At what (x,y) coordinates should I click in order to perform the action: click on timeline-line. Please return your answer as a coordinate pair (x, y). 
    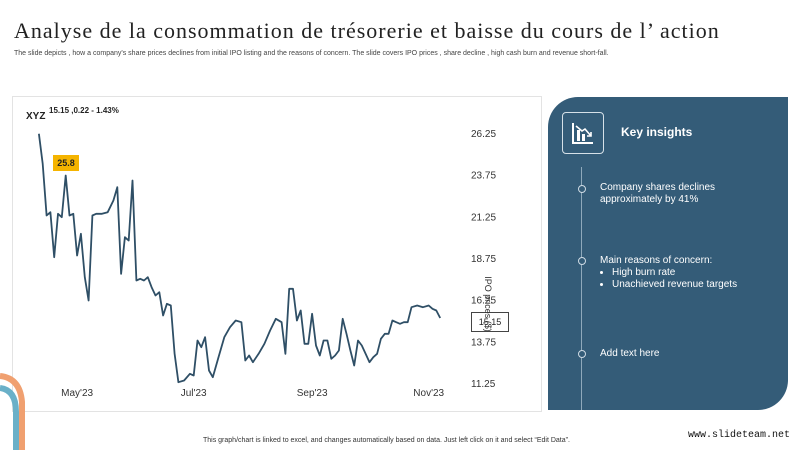
    Looking at the image, I should click on (581, 288).